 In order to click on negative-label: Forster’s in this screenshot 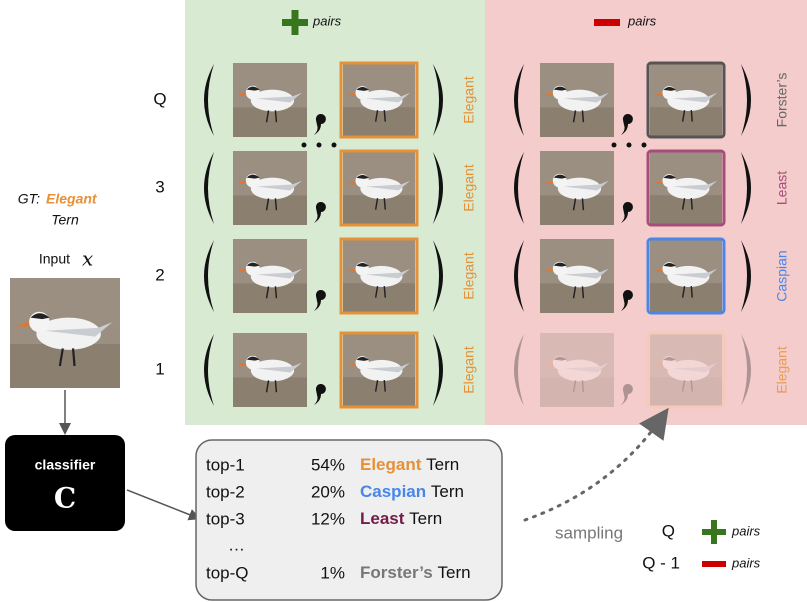, I will do `click(782, 100)`.